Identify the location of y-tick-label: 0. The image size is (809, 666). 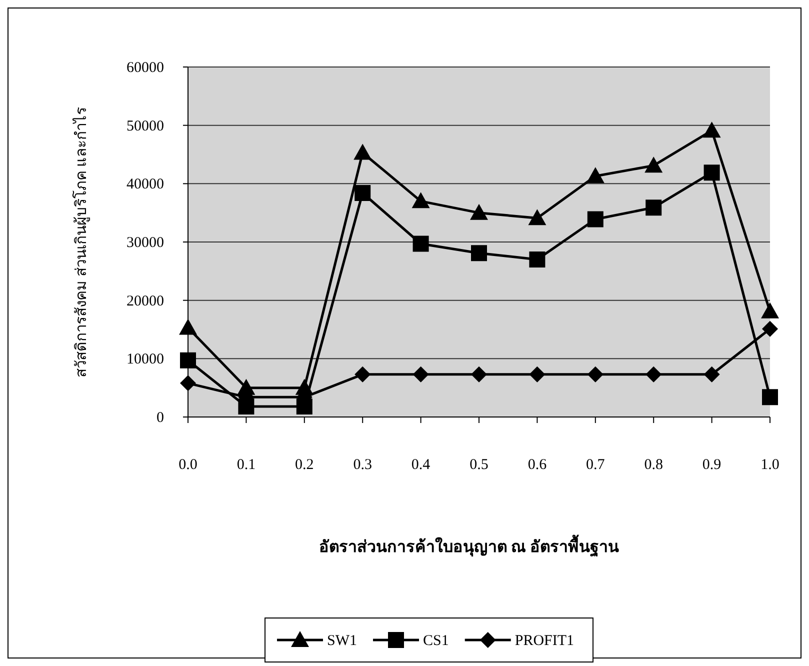
(160, 418).